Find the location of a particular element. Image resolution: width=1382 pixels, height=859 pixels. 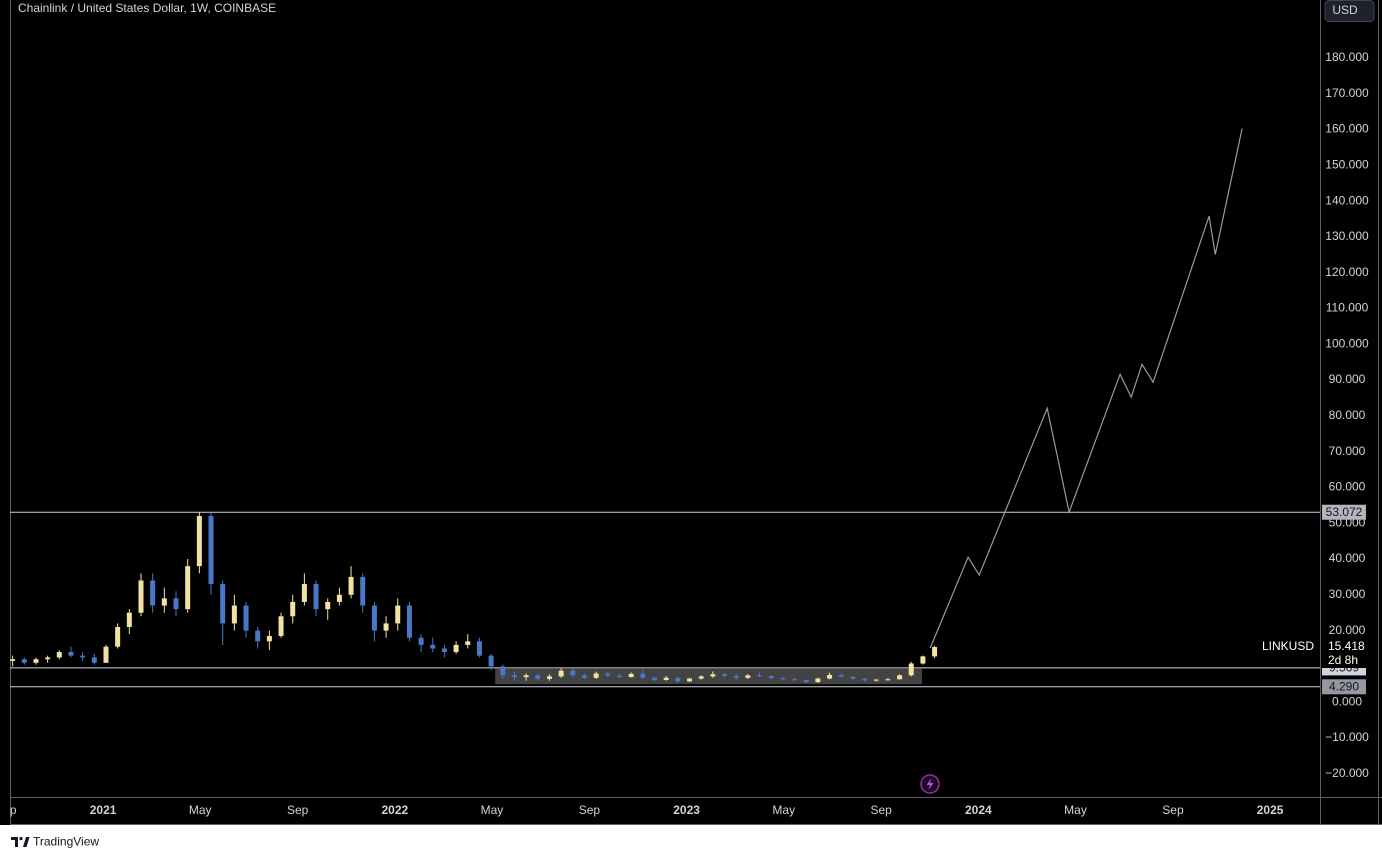

level-label: 53.072 is located at coordinates (1344, 512).